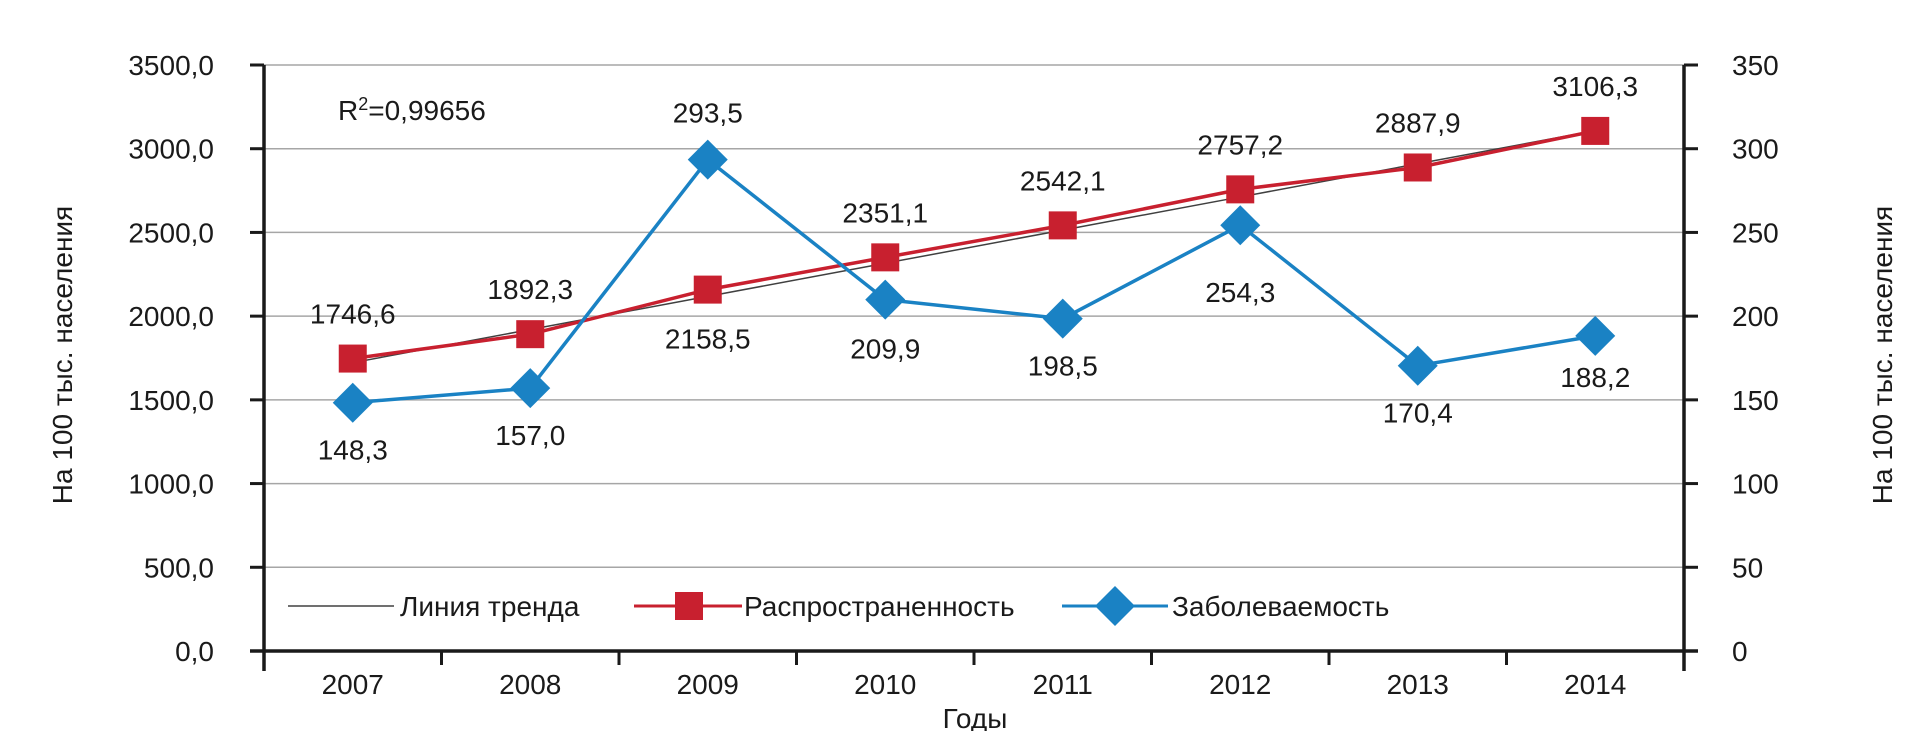 The height and width of the screenshot is (731, 1916). What do you see at coordinates (1755, 316) in the screenshot?
I see `y-right-tick-label: 200` at bounding box center [1755, 316].